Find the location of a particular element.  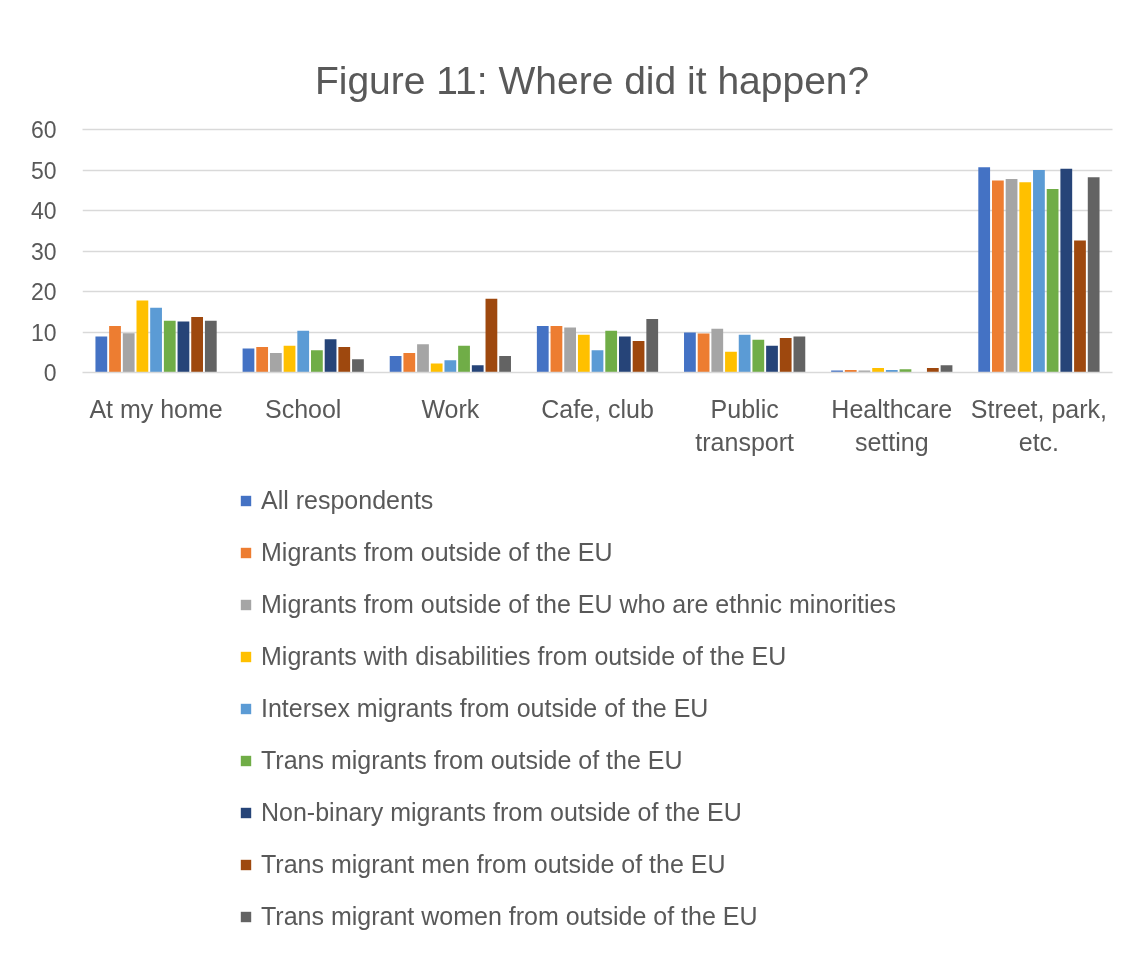

x-tick-label: Public transport is located at coordinates (745, 425).